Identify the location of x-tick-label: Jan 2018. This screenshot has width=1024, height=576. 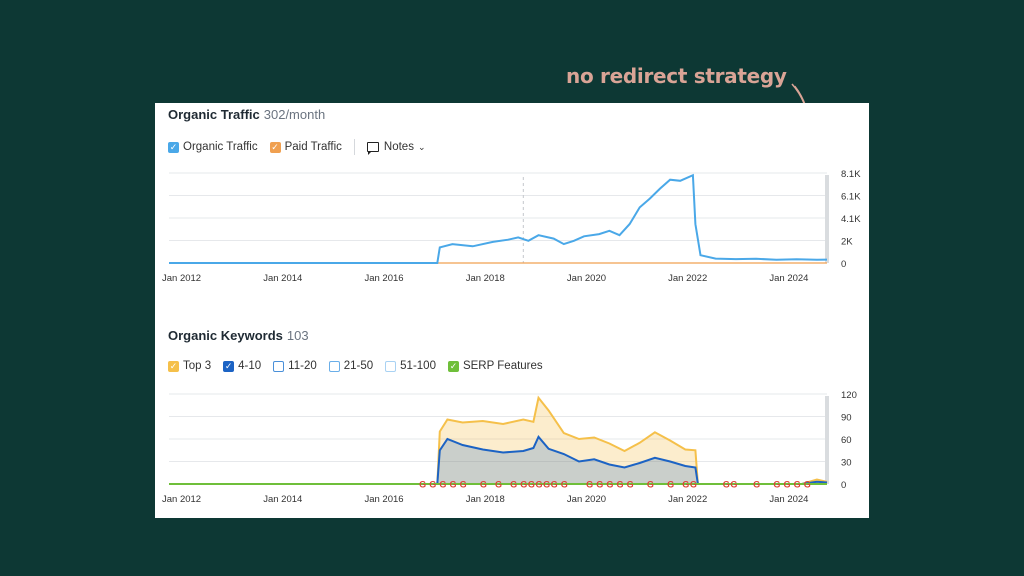
(485, 499).